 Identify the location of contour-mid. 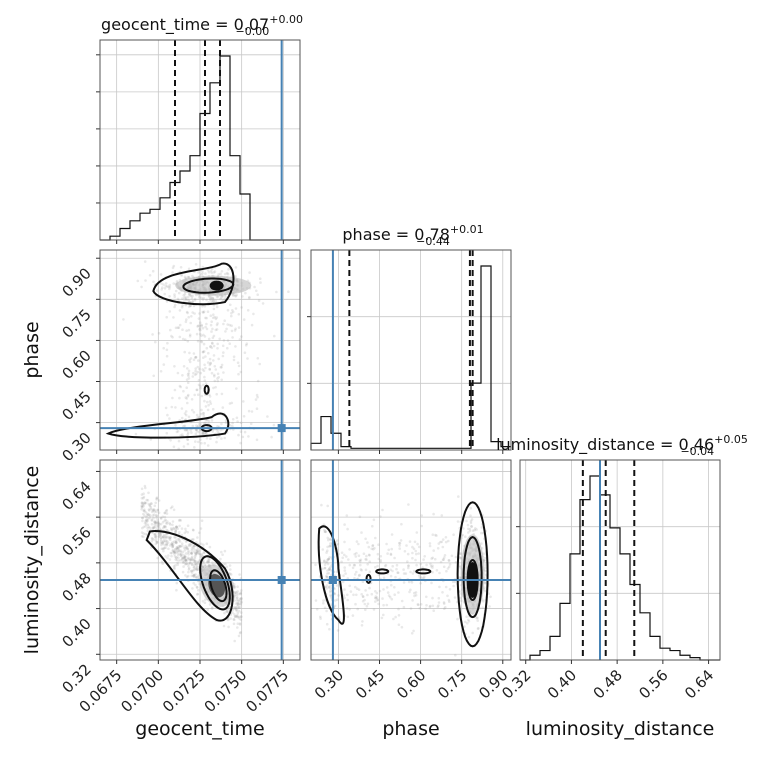
(472, 577).